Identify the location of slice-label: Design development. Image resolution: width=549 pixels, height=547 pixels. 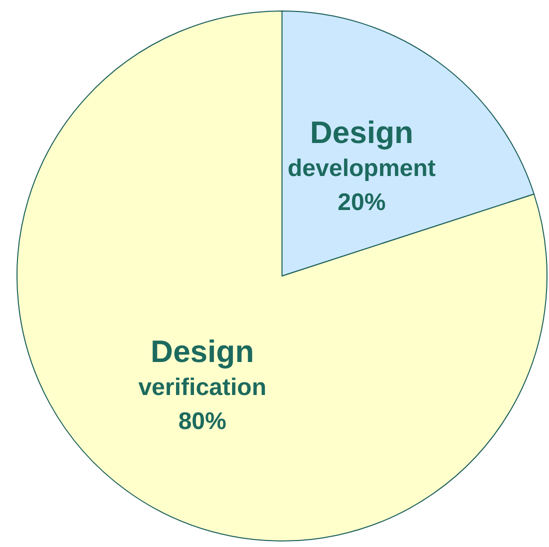
(362, 148).